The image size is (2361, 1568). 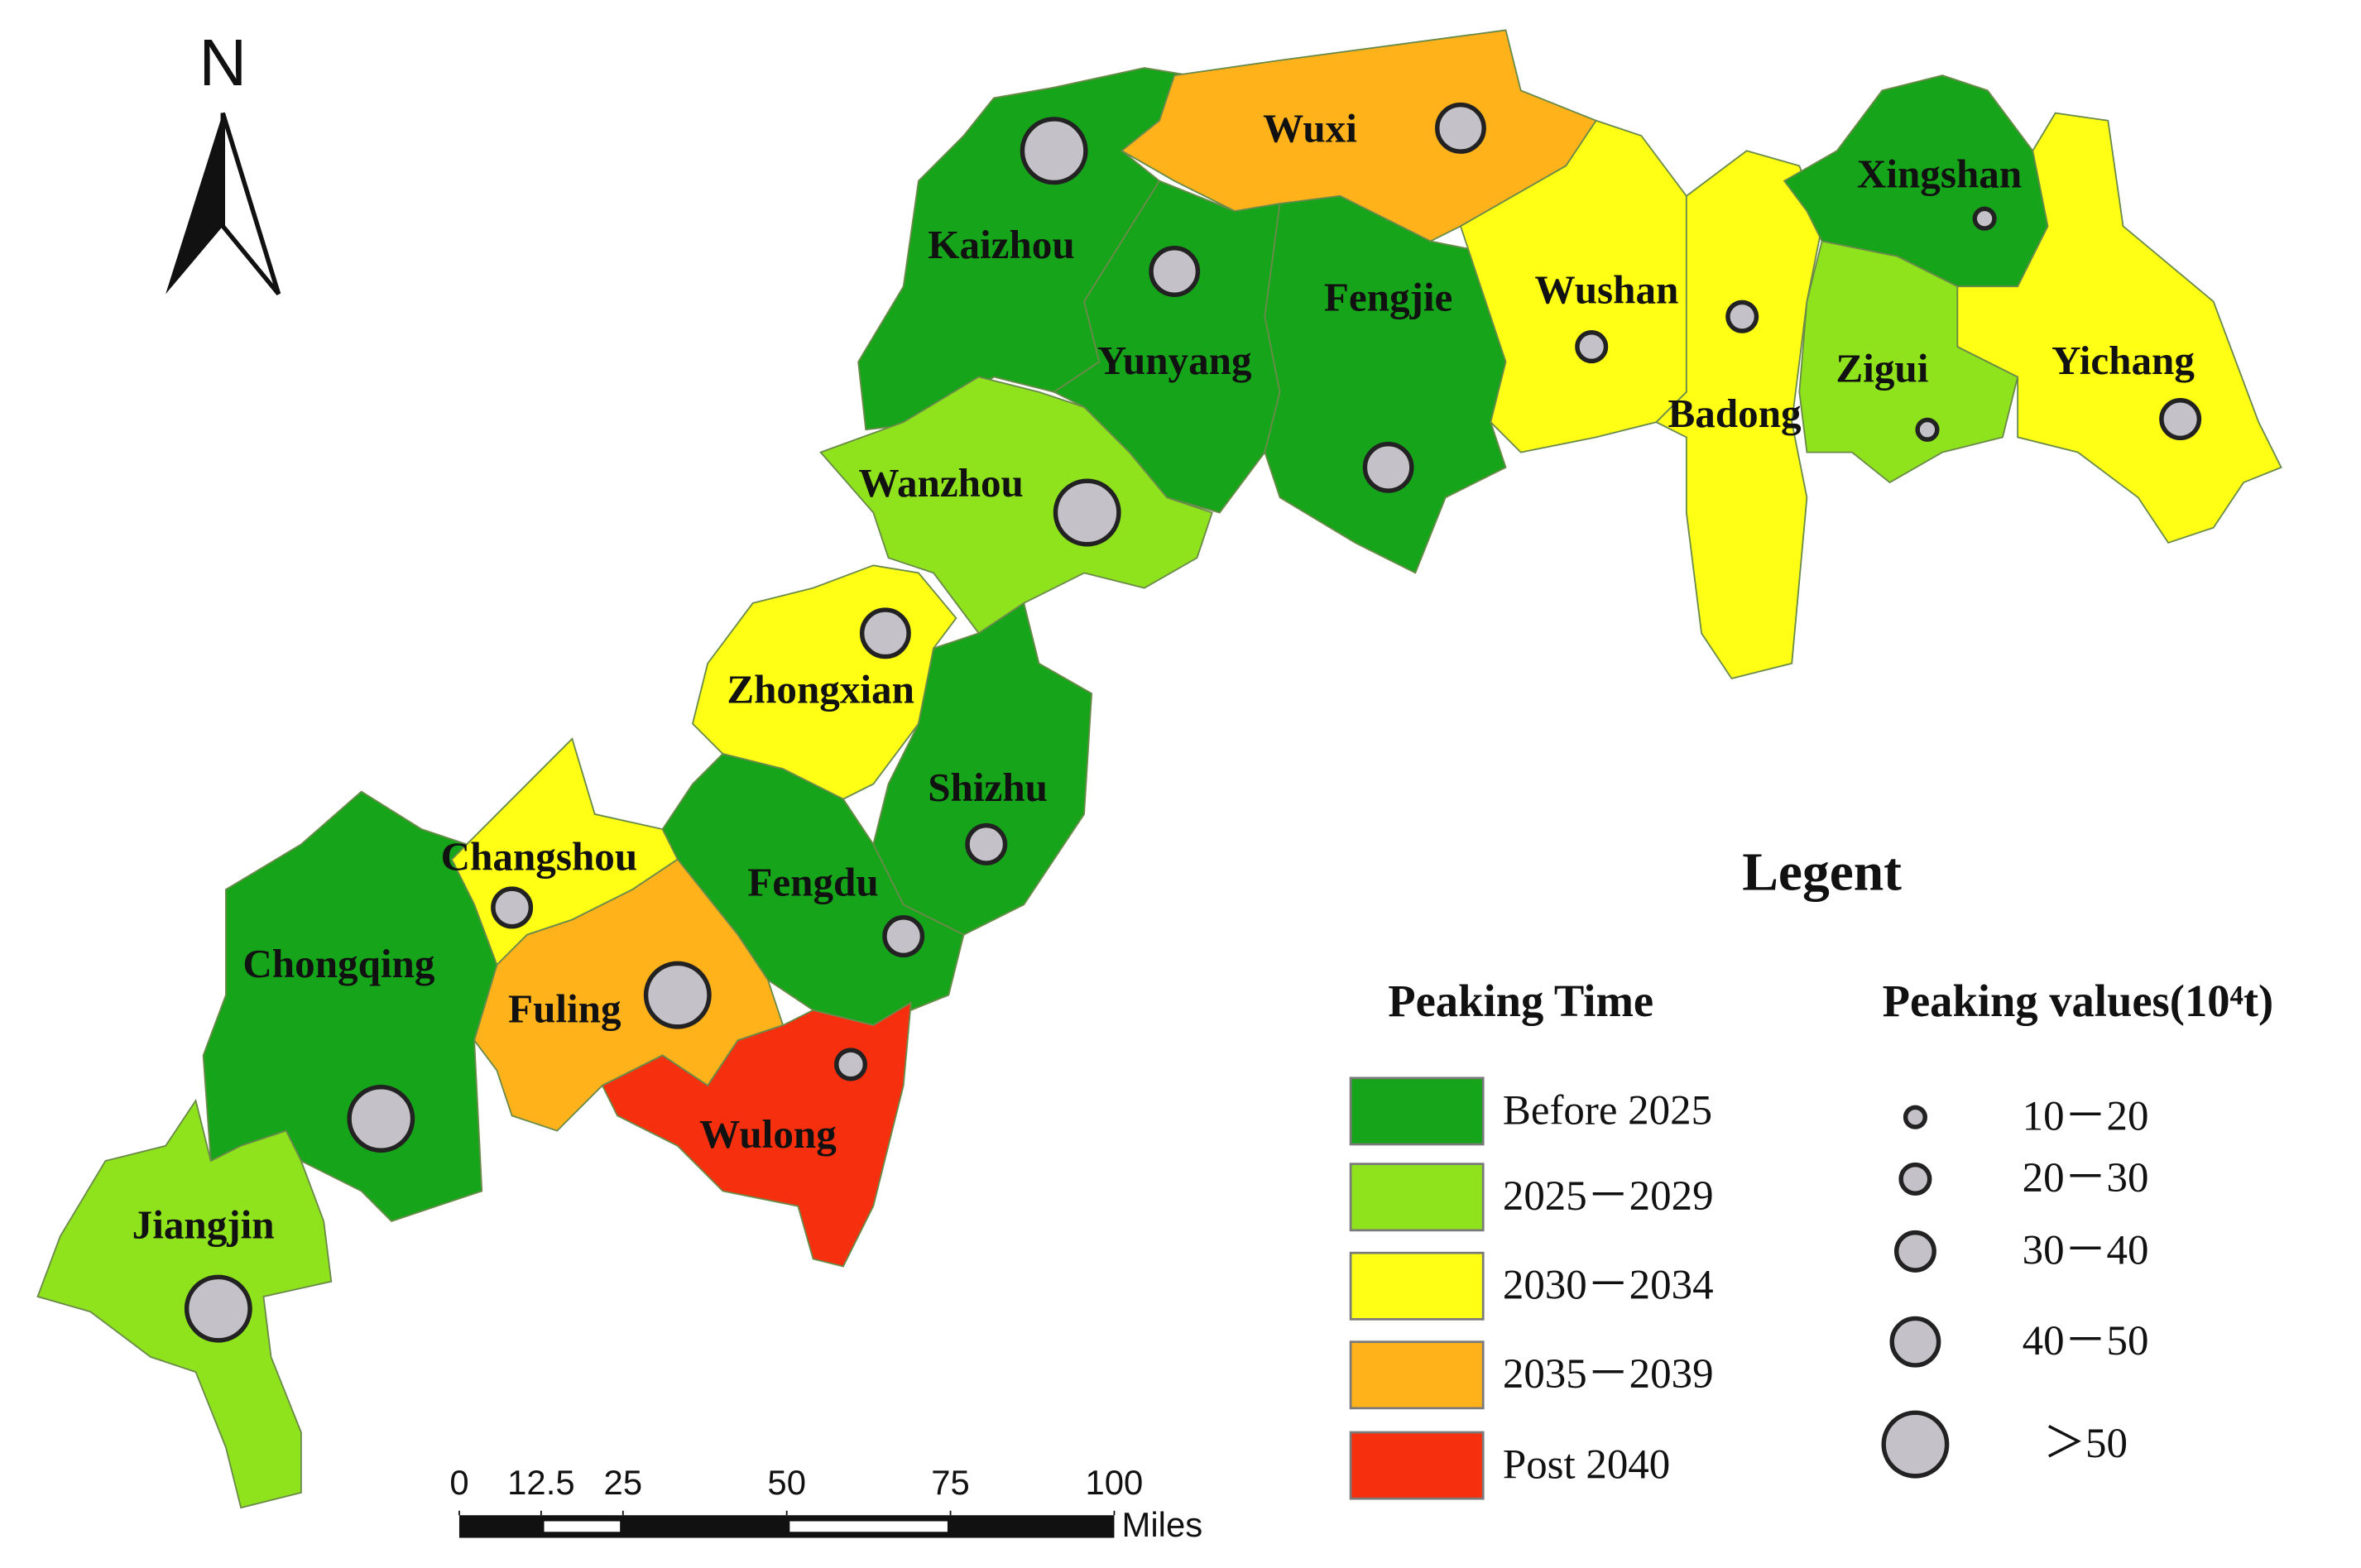 I want to click on region-label: Wuxi, so click(x=1310, y=129).